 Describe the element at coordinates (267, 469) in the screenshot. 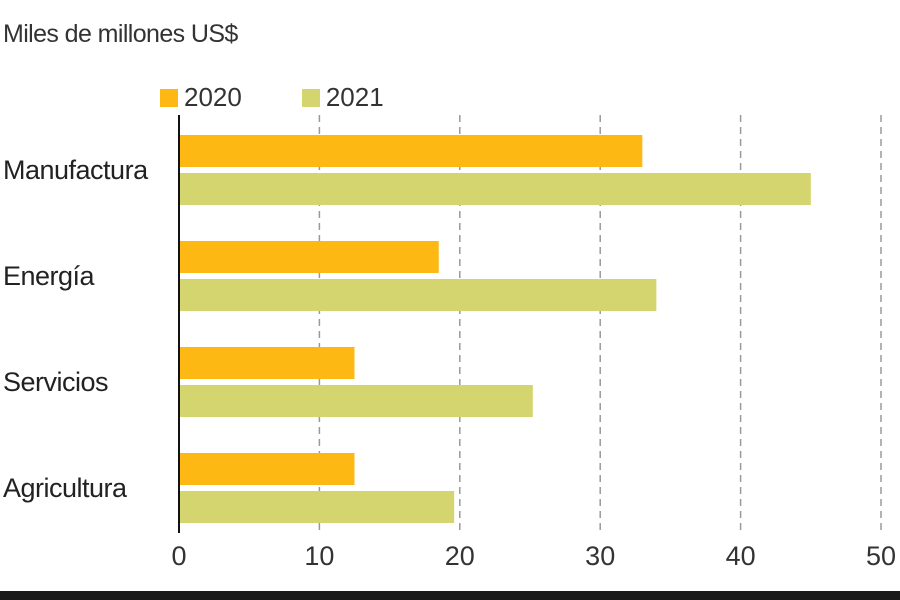

I see `bar-agricultura-2020` at that location.